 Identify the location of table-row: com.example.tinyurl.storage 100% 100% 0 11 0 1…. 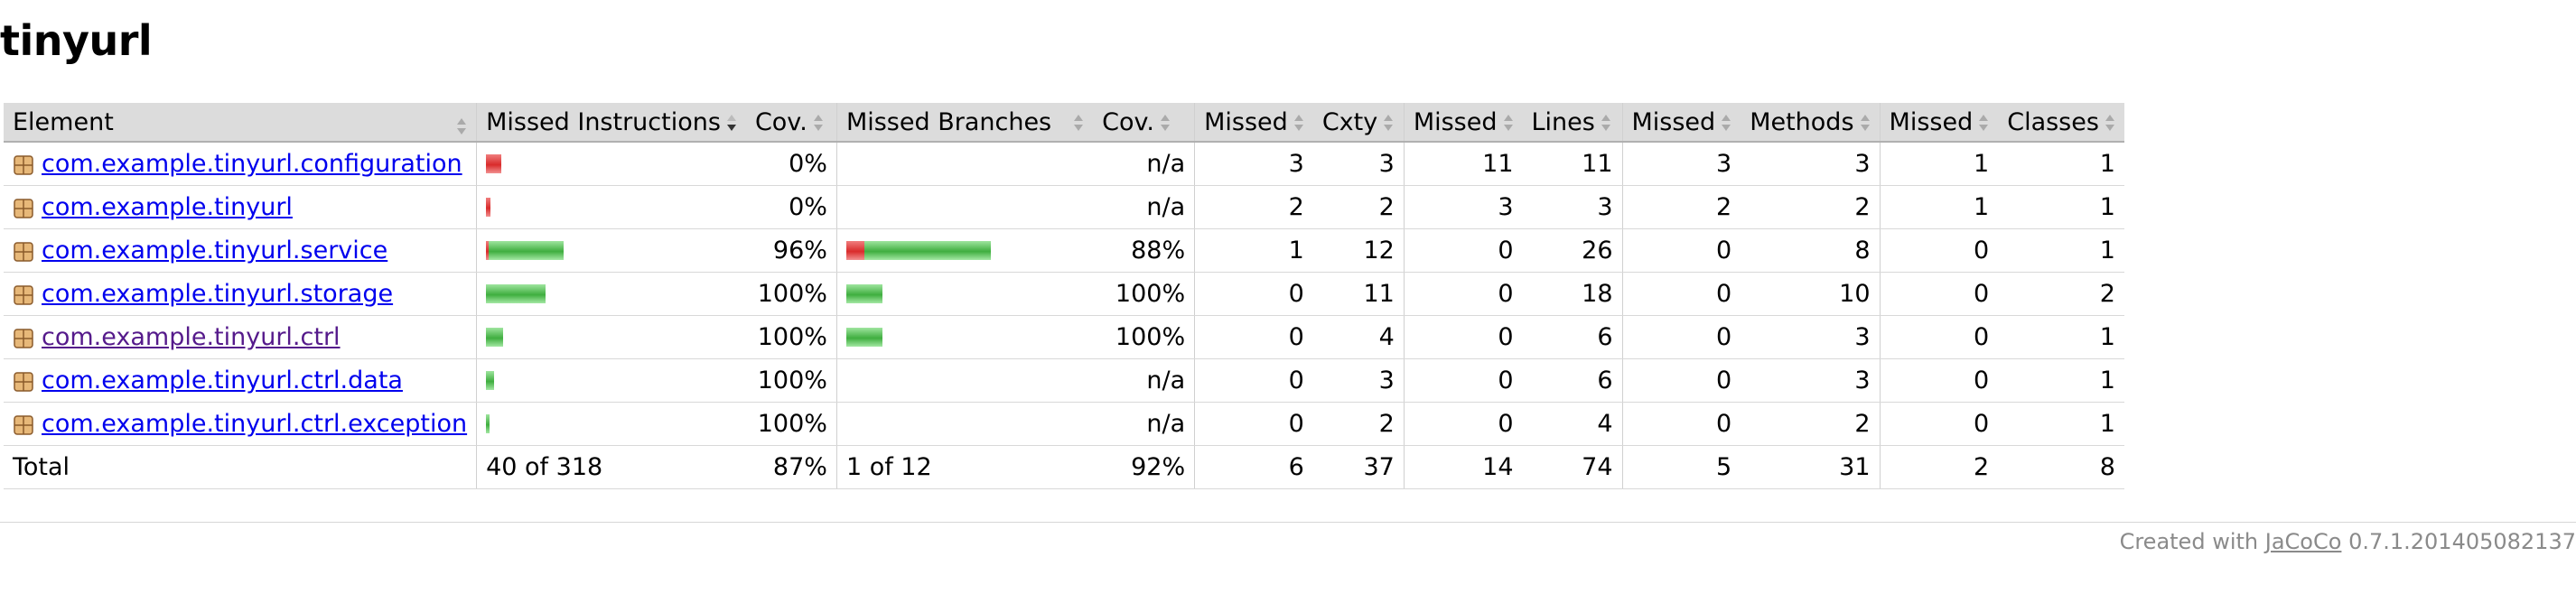
(1064, 294).